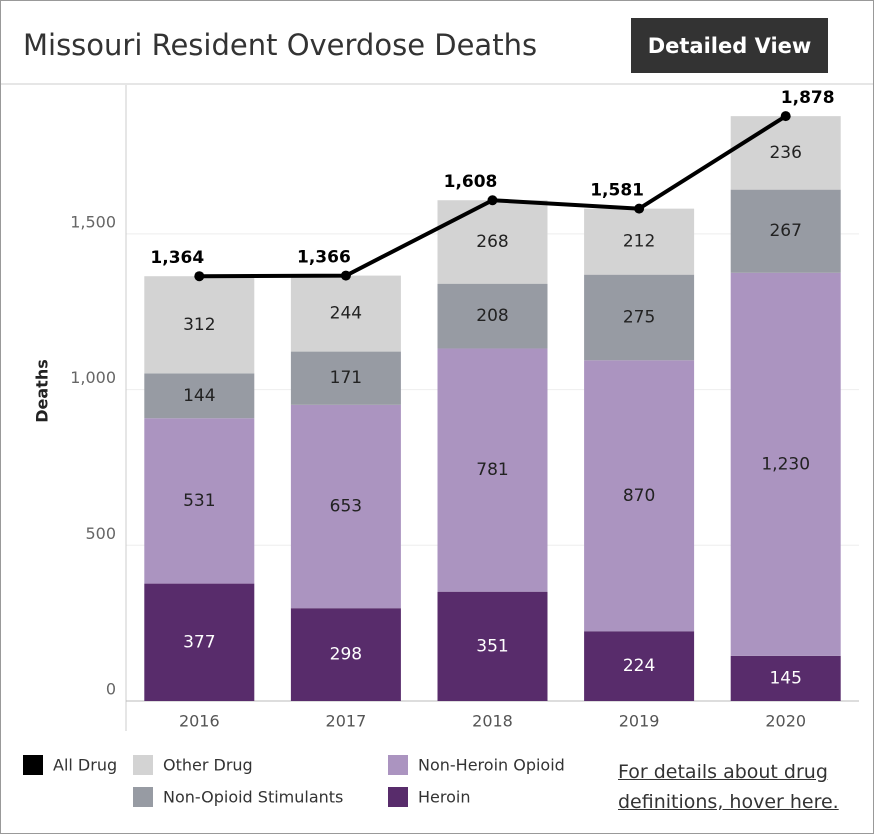  What do you see at coordinates (280, 45) in the screenshot?
I see `chart-title: Missouri Resident Overdose Deaths` at bounding box center [280, 45].